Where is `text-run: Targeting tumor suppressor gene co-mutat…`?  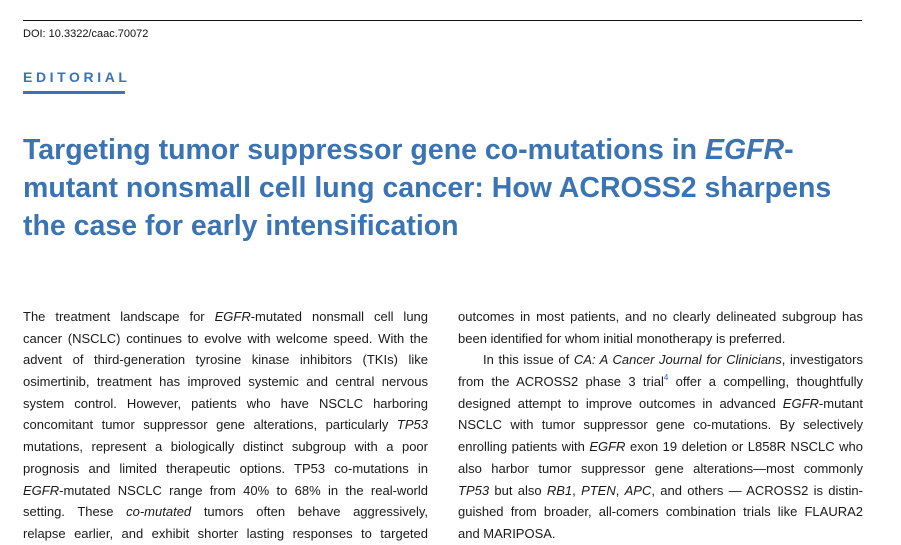
text-run: Targeting tumor suppressor gene co-mutat… is located at coordinates (364, 150).